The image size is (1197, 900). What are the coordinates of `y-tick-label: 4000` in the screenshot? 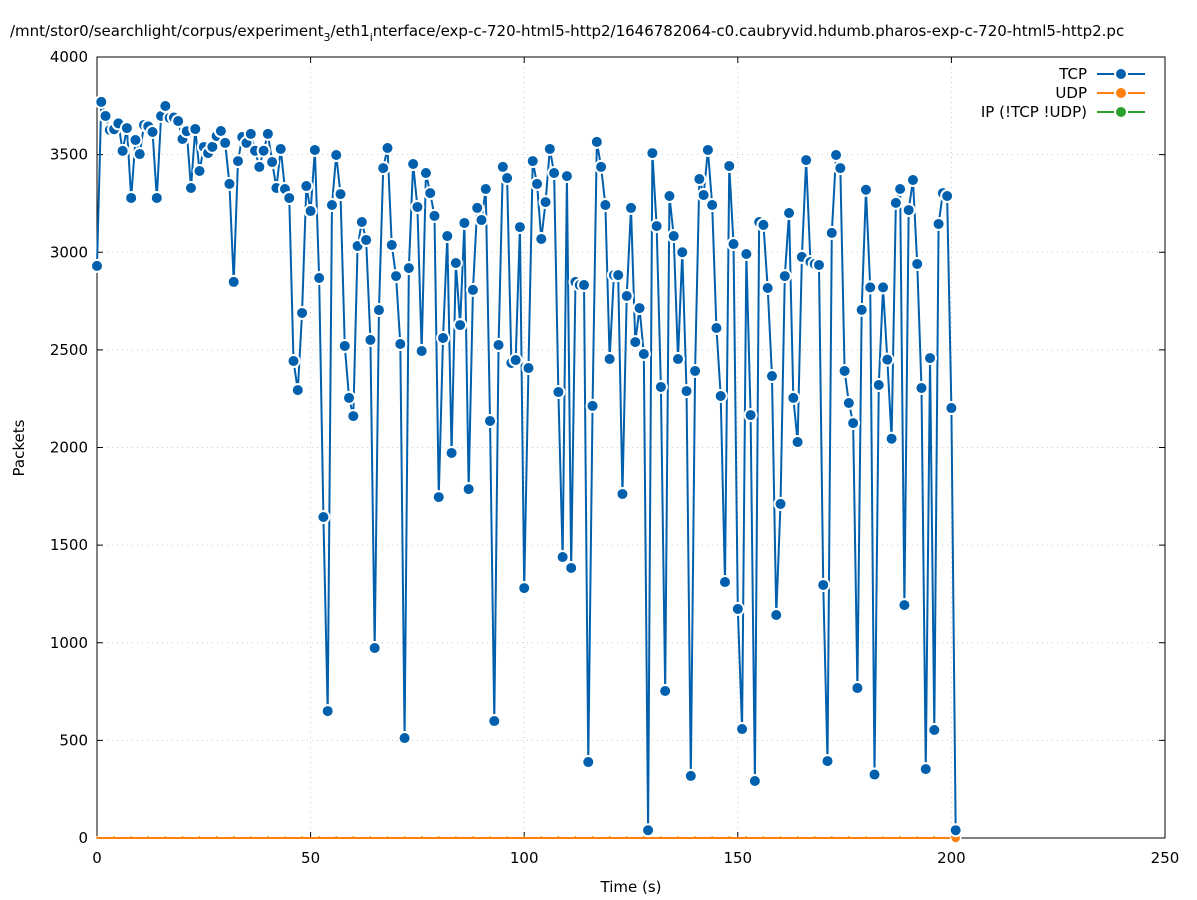 It's located at (69, 57).